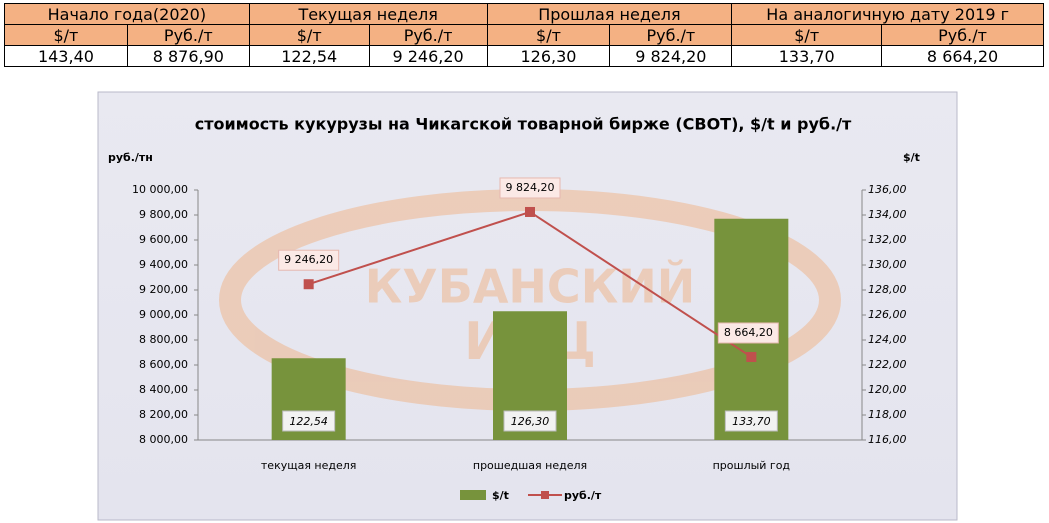 This screenshot has height=523, width=1049. What do you see at coordinates (671, 56) in the screenshot?
I see `value-cell: 9 824,20` at bounding box center [671, 56].